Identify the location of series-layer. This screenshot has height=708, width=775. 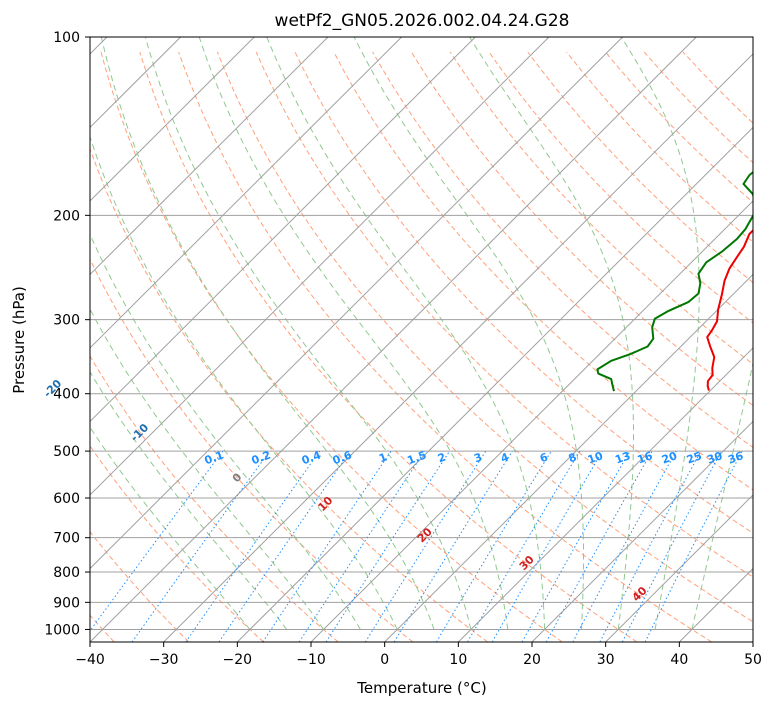
(674, 281).